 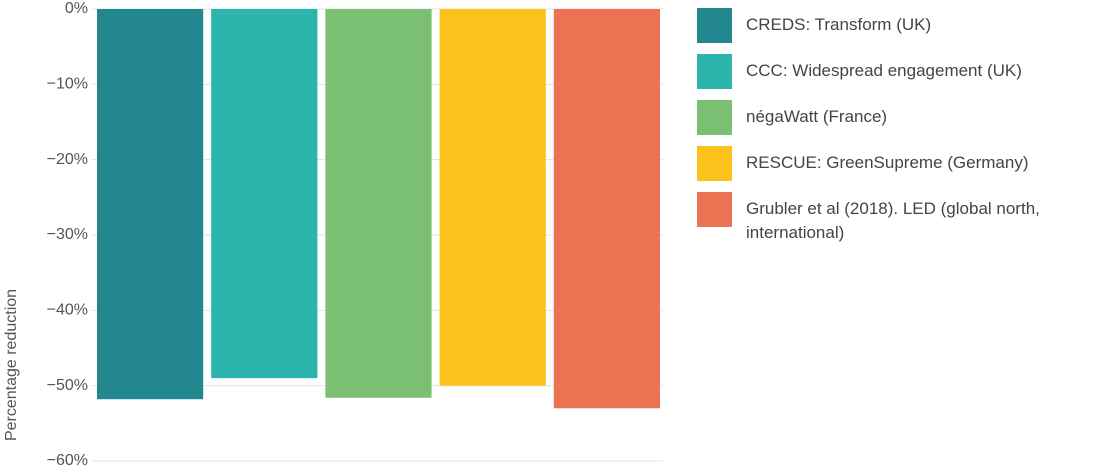 What do you see at coordinates (839, 24) in the screenshot?
I see `legend-label: CREDS: Transform (UK)` at bounding box center [839, 24].